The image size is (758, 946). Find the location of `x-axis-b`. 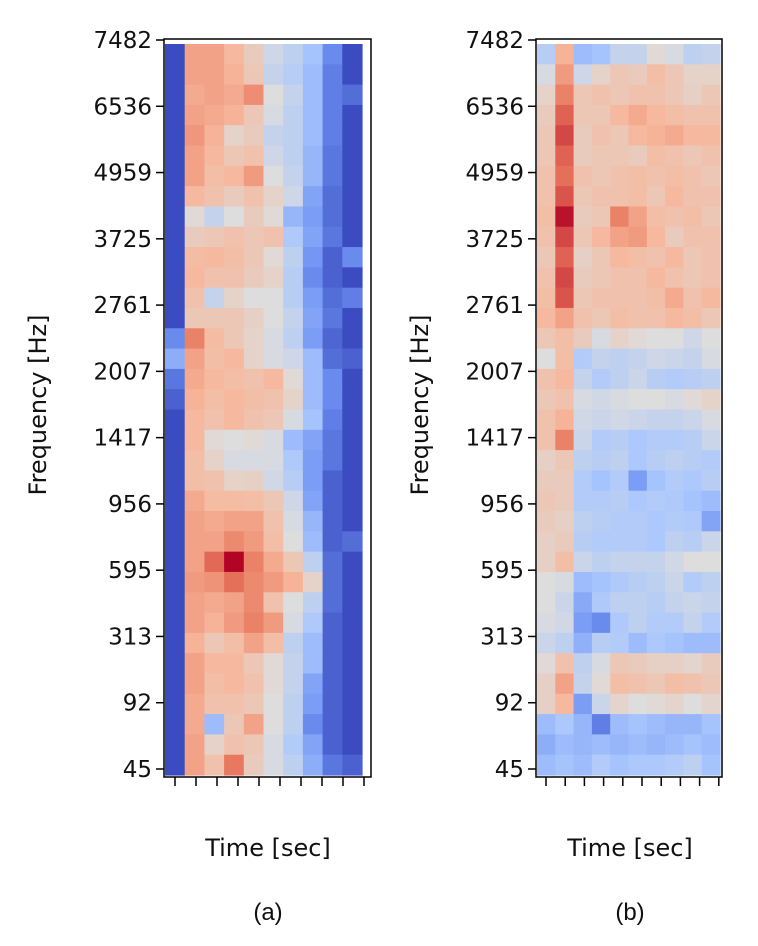

x-axis-b is located at coordinates (632, 781).